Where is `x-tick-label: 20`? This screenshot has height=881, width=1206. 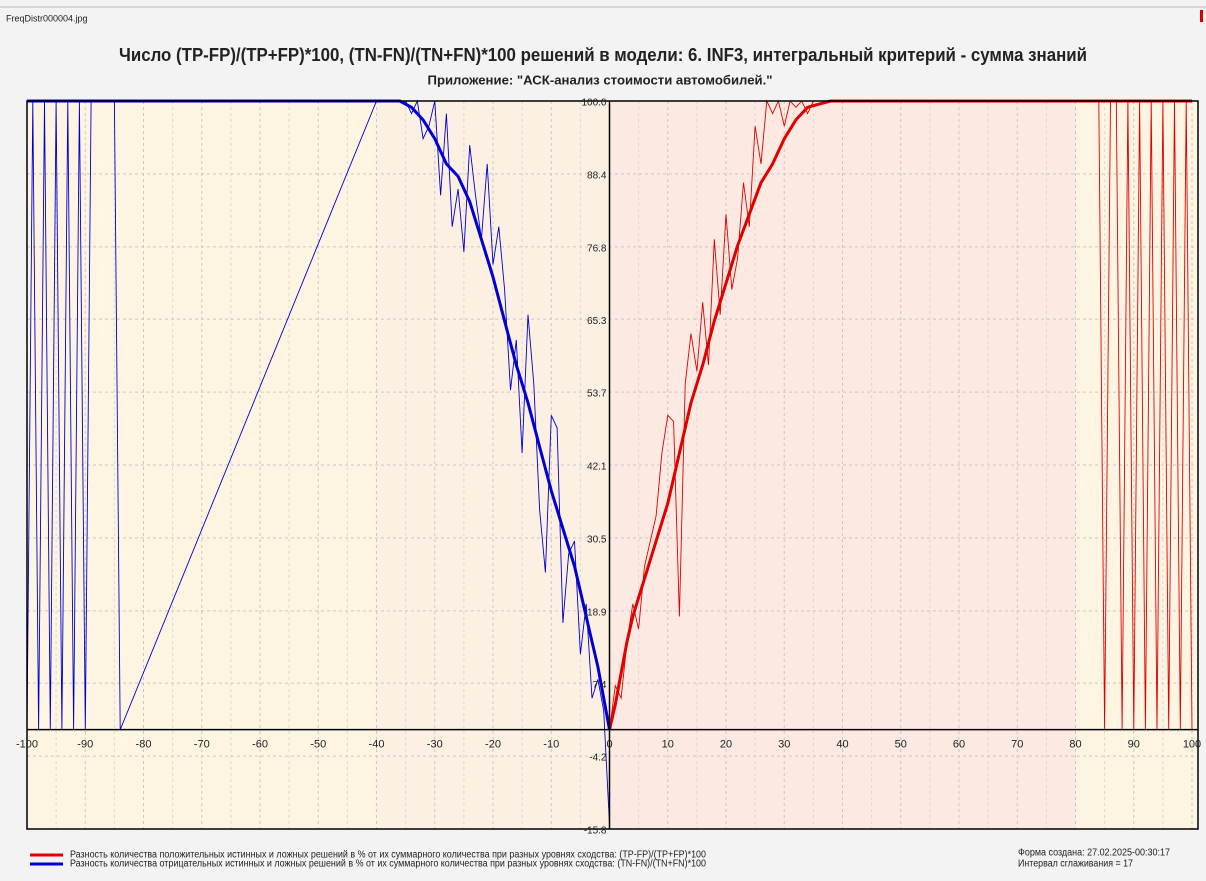 x-tick-label: 20 is located at coordinates (726, 745).